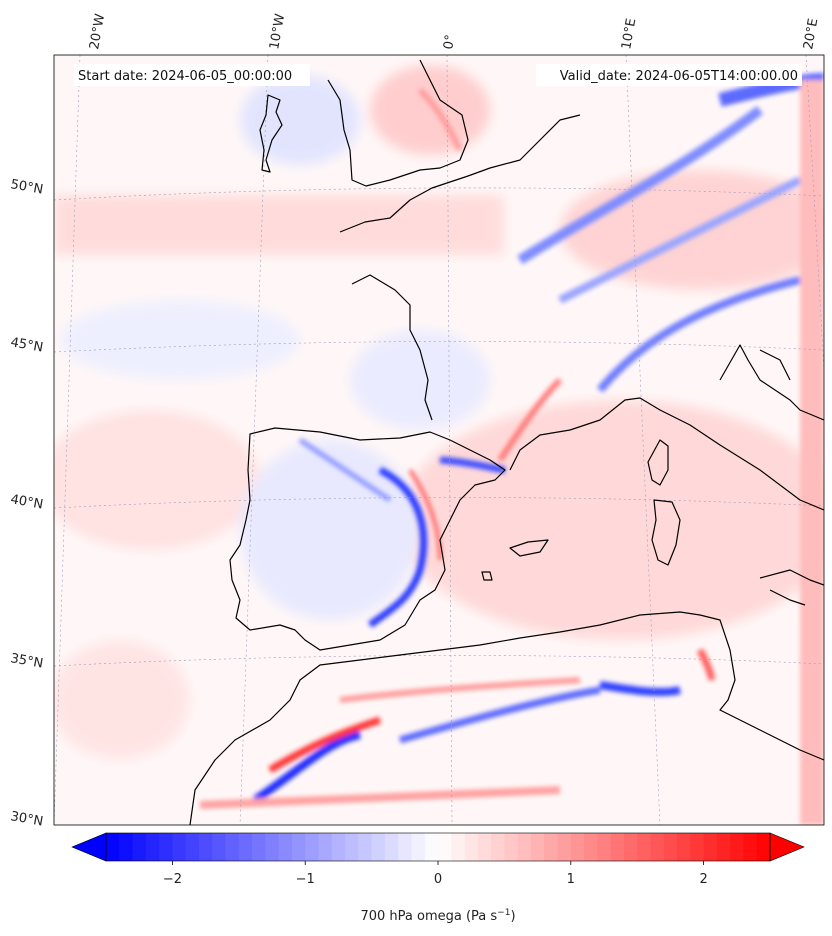 This screenshot has width=832, height=936. What do you see at coordinates (26, 661) in the screenshot?
I see `lat-label-35n: 35°N` at bounding box center [26, 661].